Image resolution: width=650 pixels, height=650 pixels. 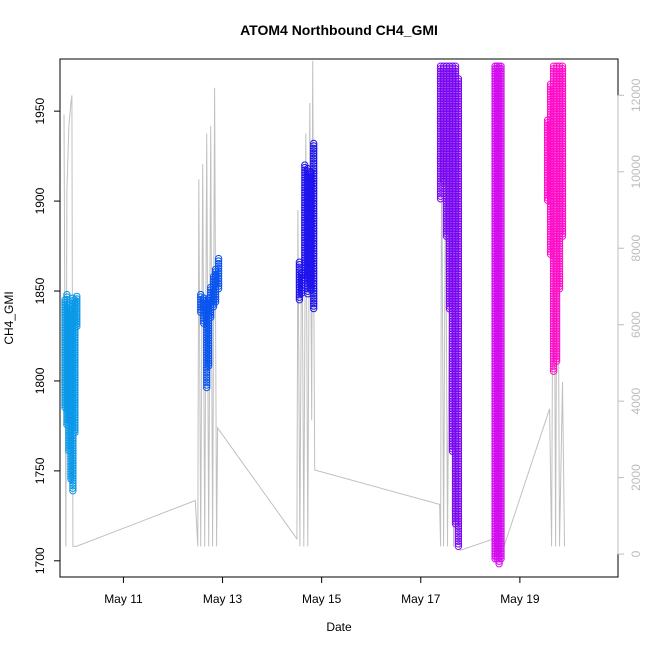 I want to click on y-tick-label: 1950, so click(x=40, y=110).